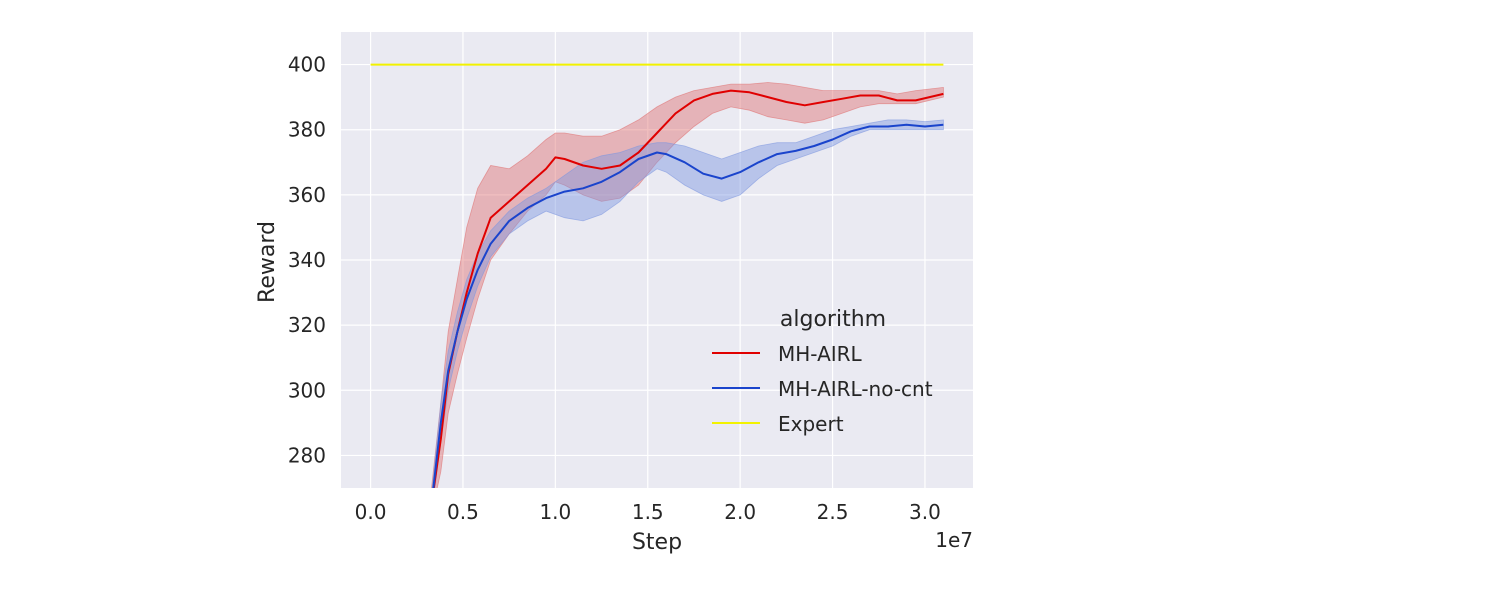 The height and width of the screenshot is (600, 1500). I want to click on x-tick-label: 0.5, so click(463, 512).